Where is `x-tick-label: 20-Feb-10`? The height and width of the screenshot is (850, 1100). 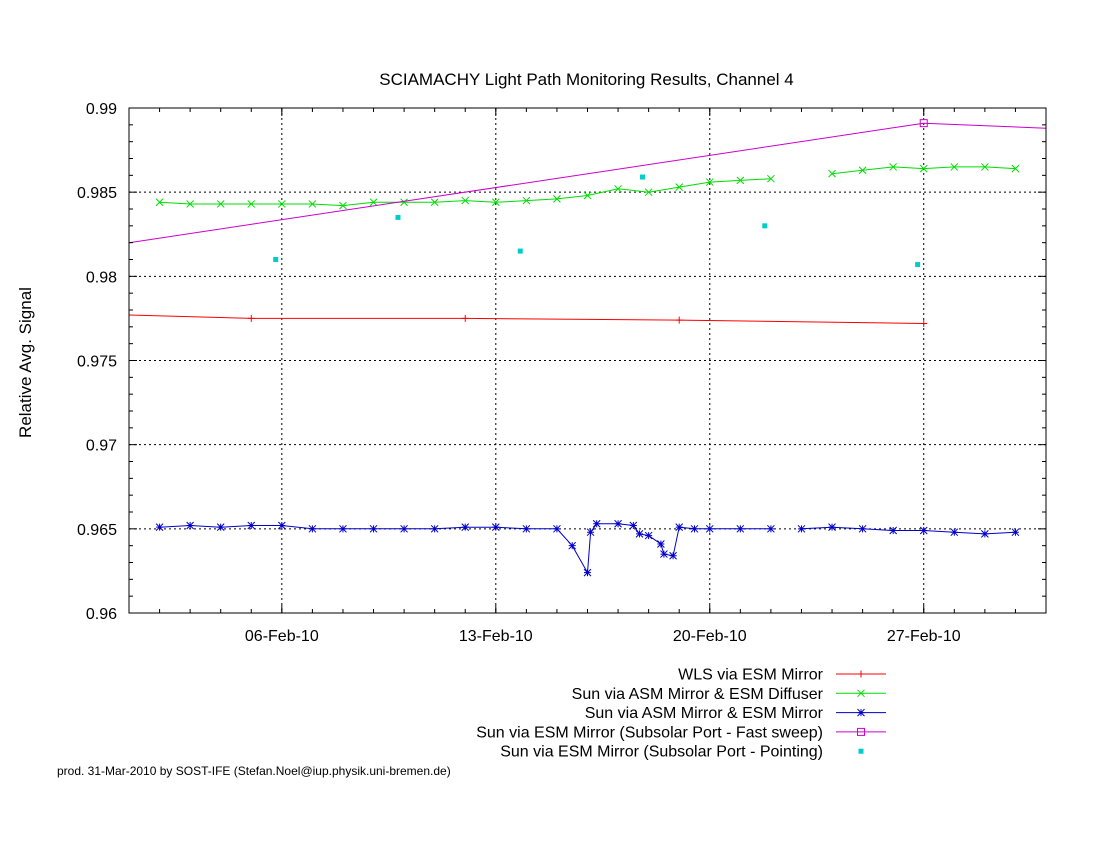
x-tick-label: 20-Feb-10 is located at coordinates (710, 636).